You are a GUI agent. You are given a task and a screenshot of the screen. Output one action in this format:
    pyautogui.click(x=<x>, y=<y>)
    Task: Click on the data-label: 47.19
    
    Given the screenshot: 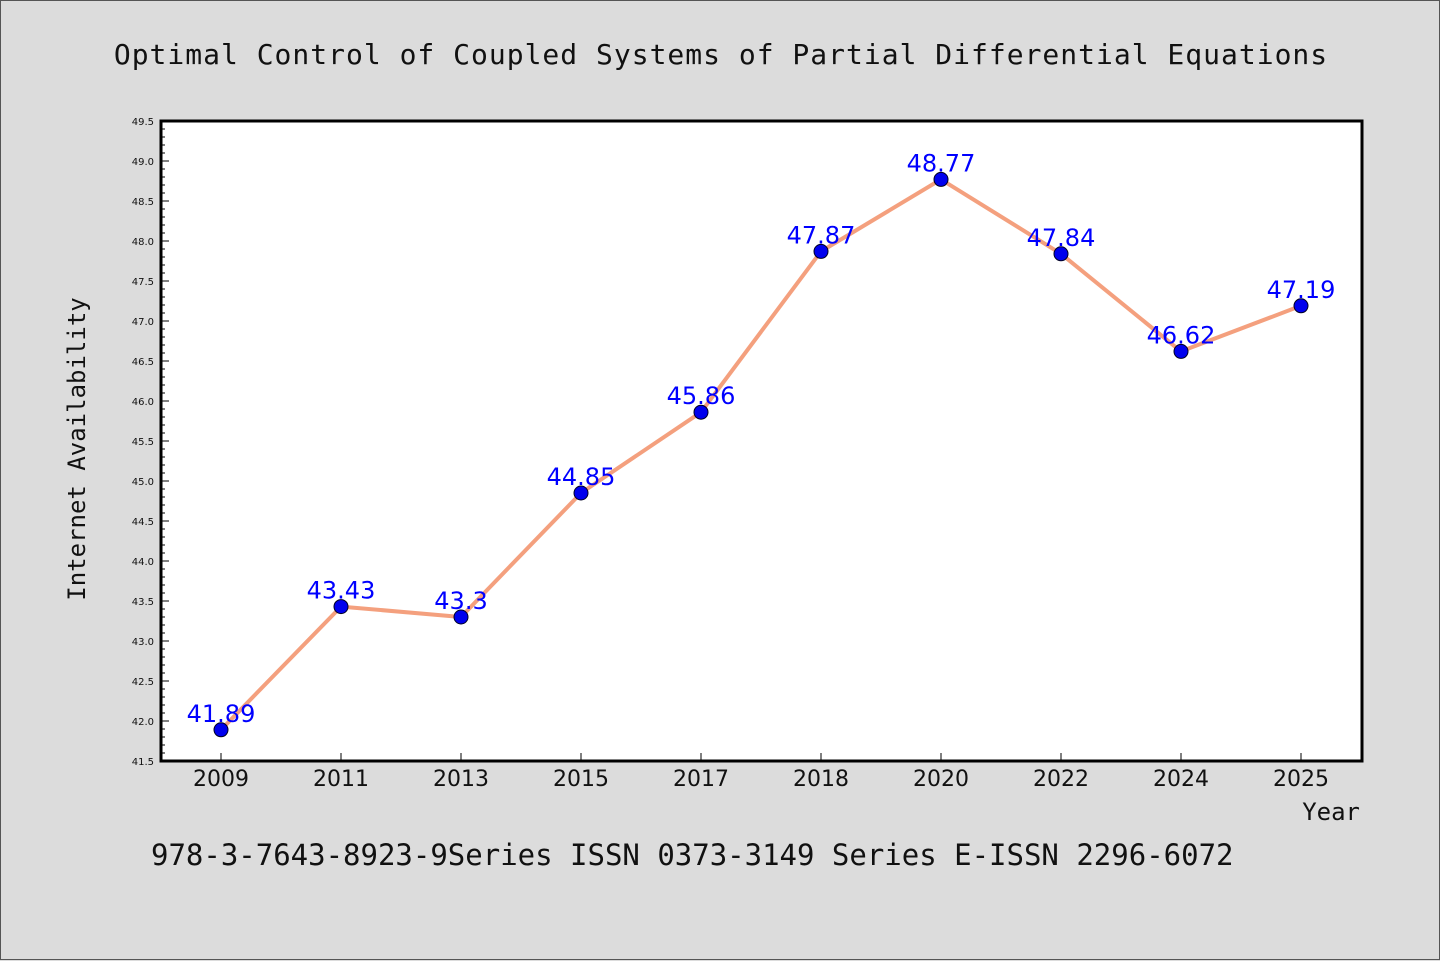 What is the action you would take?
    pyautogui.click(x=1301, y=290)
    